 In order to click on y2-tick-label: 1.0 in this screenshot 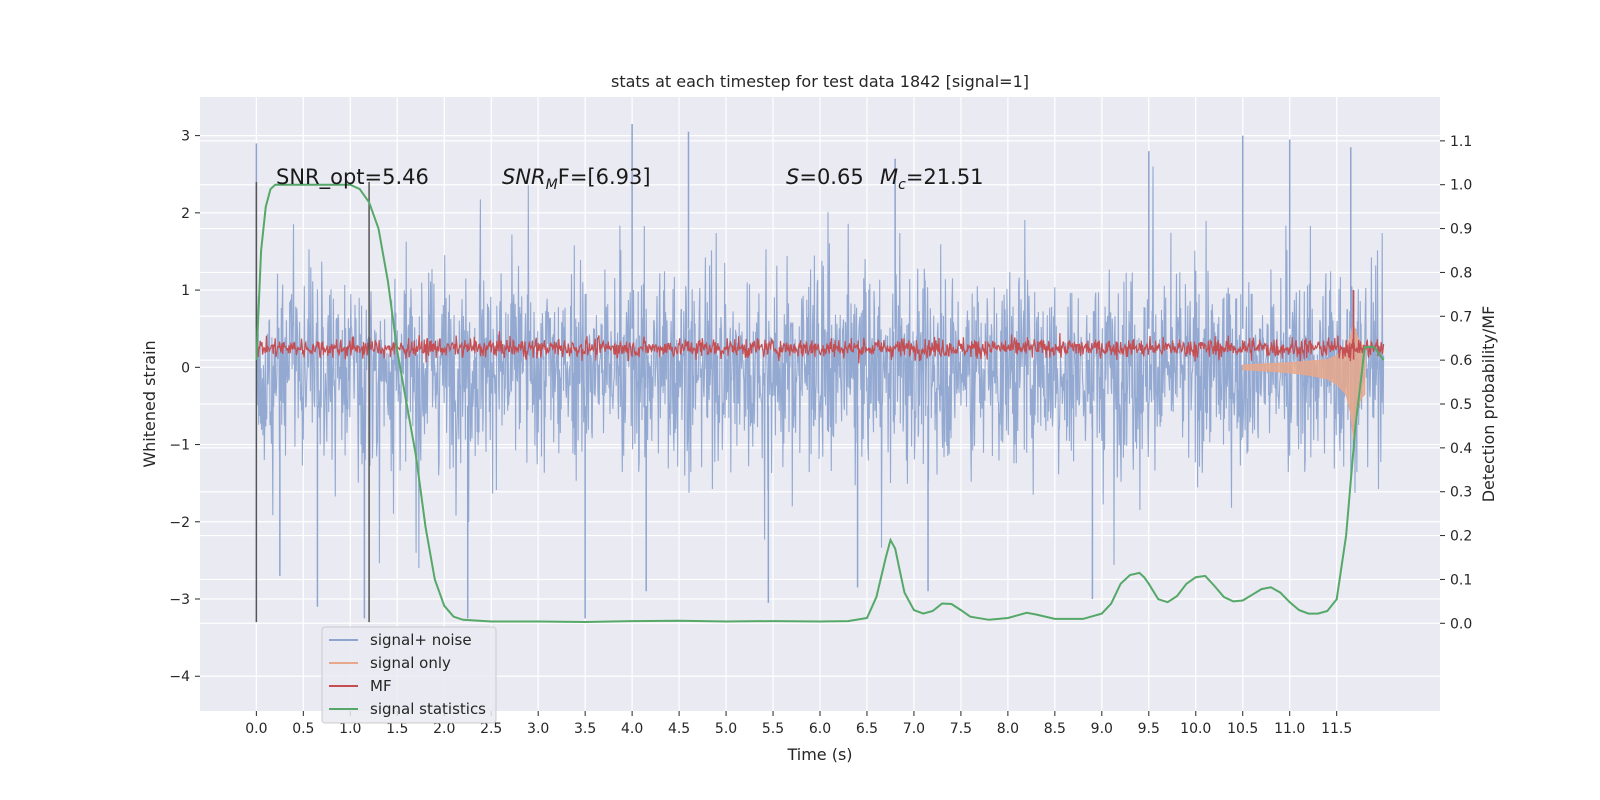, I will do `click(1461, 186)`.